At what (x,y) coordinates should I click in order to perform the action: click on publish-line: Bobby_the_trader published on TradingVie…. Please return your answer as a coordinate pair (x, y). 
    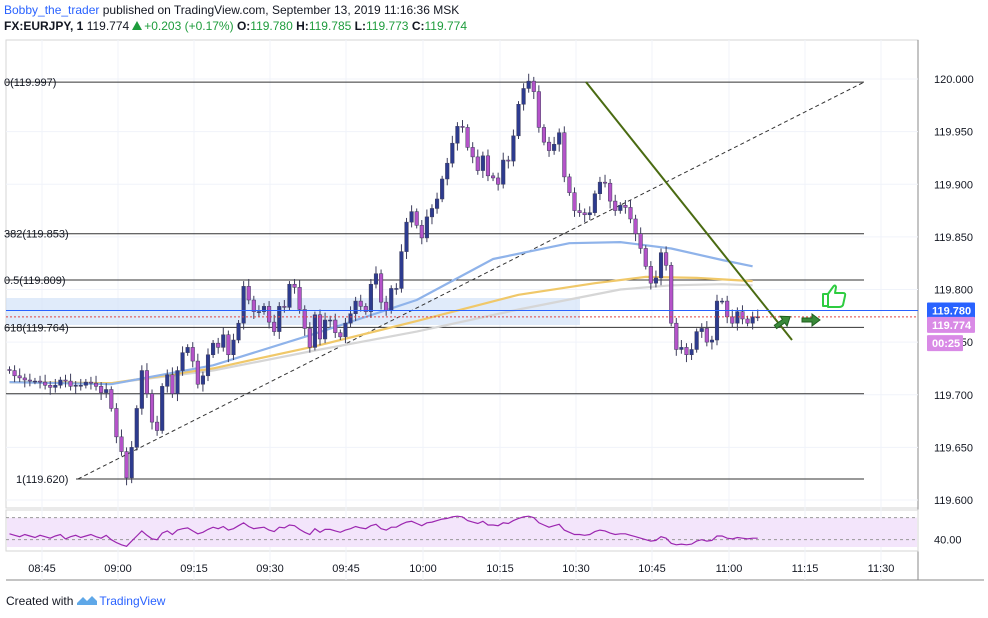
    Looking at the image, I should click on (494, 10).